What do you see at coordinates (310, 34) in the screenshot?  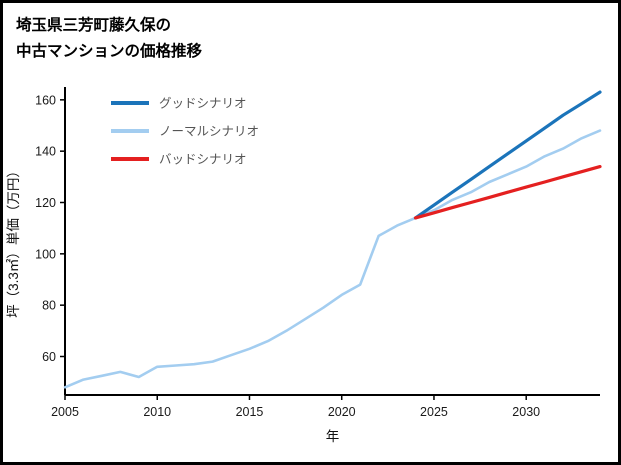 I see `chart-title: 埼玉県三芳町藤久保の 中古マンションの価格推移` at bounding box center [310, 34].